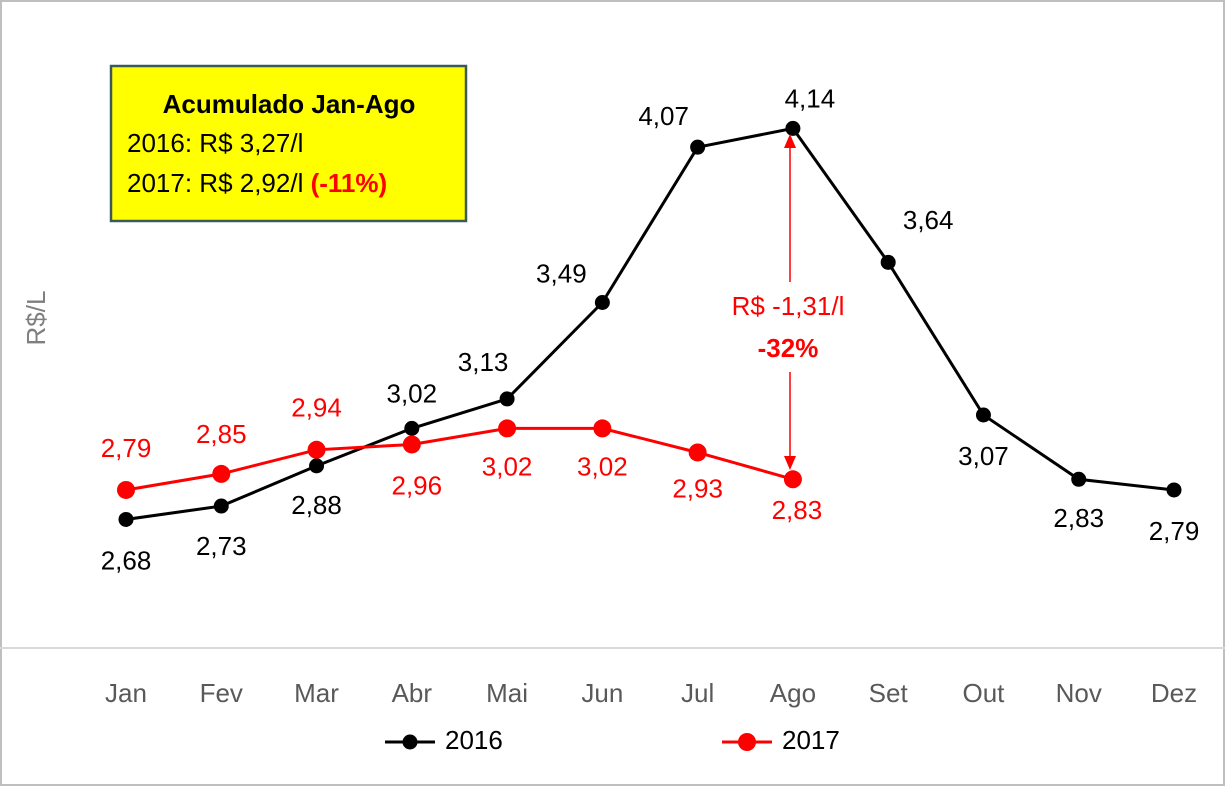  What do you see at coordinates (788, 306) in the screenshot?
I see `difference-value: R$ -1,31/l` at bounding box center [788, 306].